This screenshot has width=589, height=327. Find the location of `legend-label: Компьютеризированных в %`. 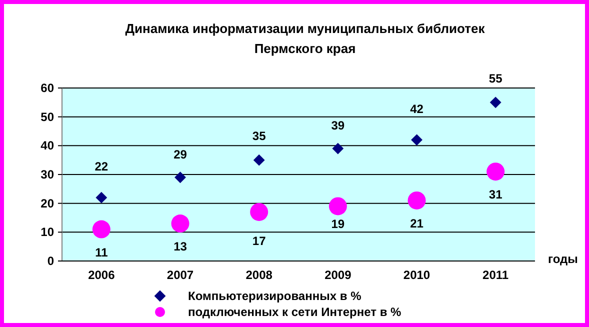

legend-label: Компьютеризированных в % is located at coordinates (275, 296).